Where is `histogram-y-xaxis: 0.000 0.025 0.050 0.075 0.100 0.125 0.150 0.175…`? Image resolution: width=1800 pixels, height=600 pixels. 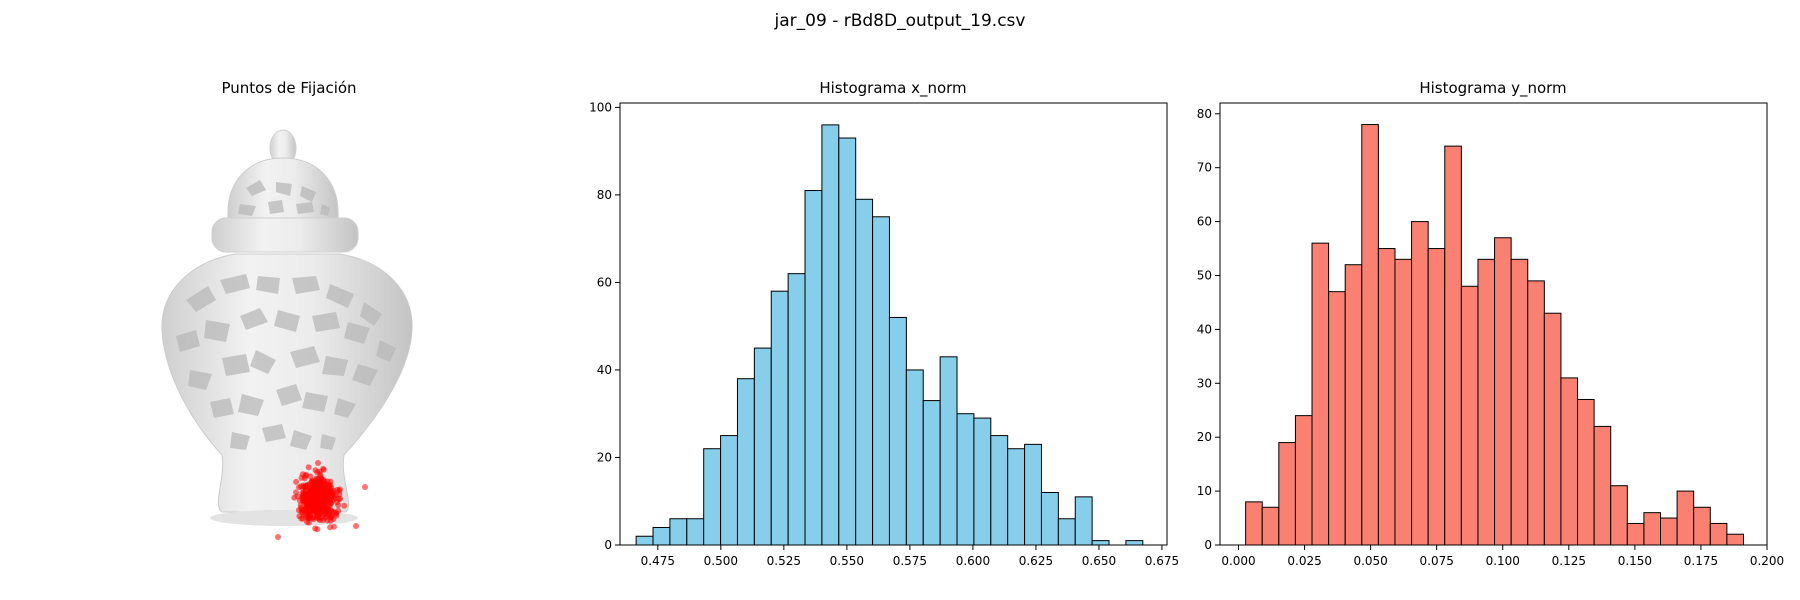 histogram-y-xaxis: 0.000 0.025 0.050 0.075 0.100 0.125 0.150 0.175… is located at coordinates (1502, 556).